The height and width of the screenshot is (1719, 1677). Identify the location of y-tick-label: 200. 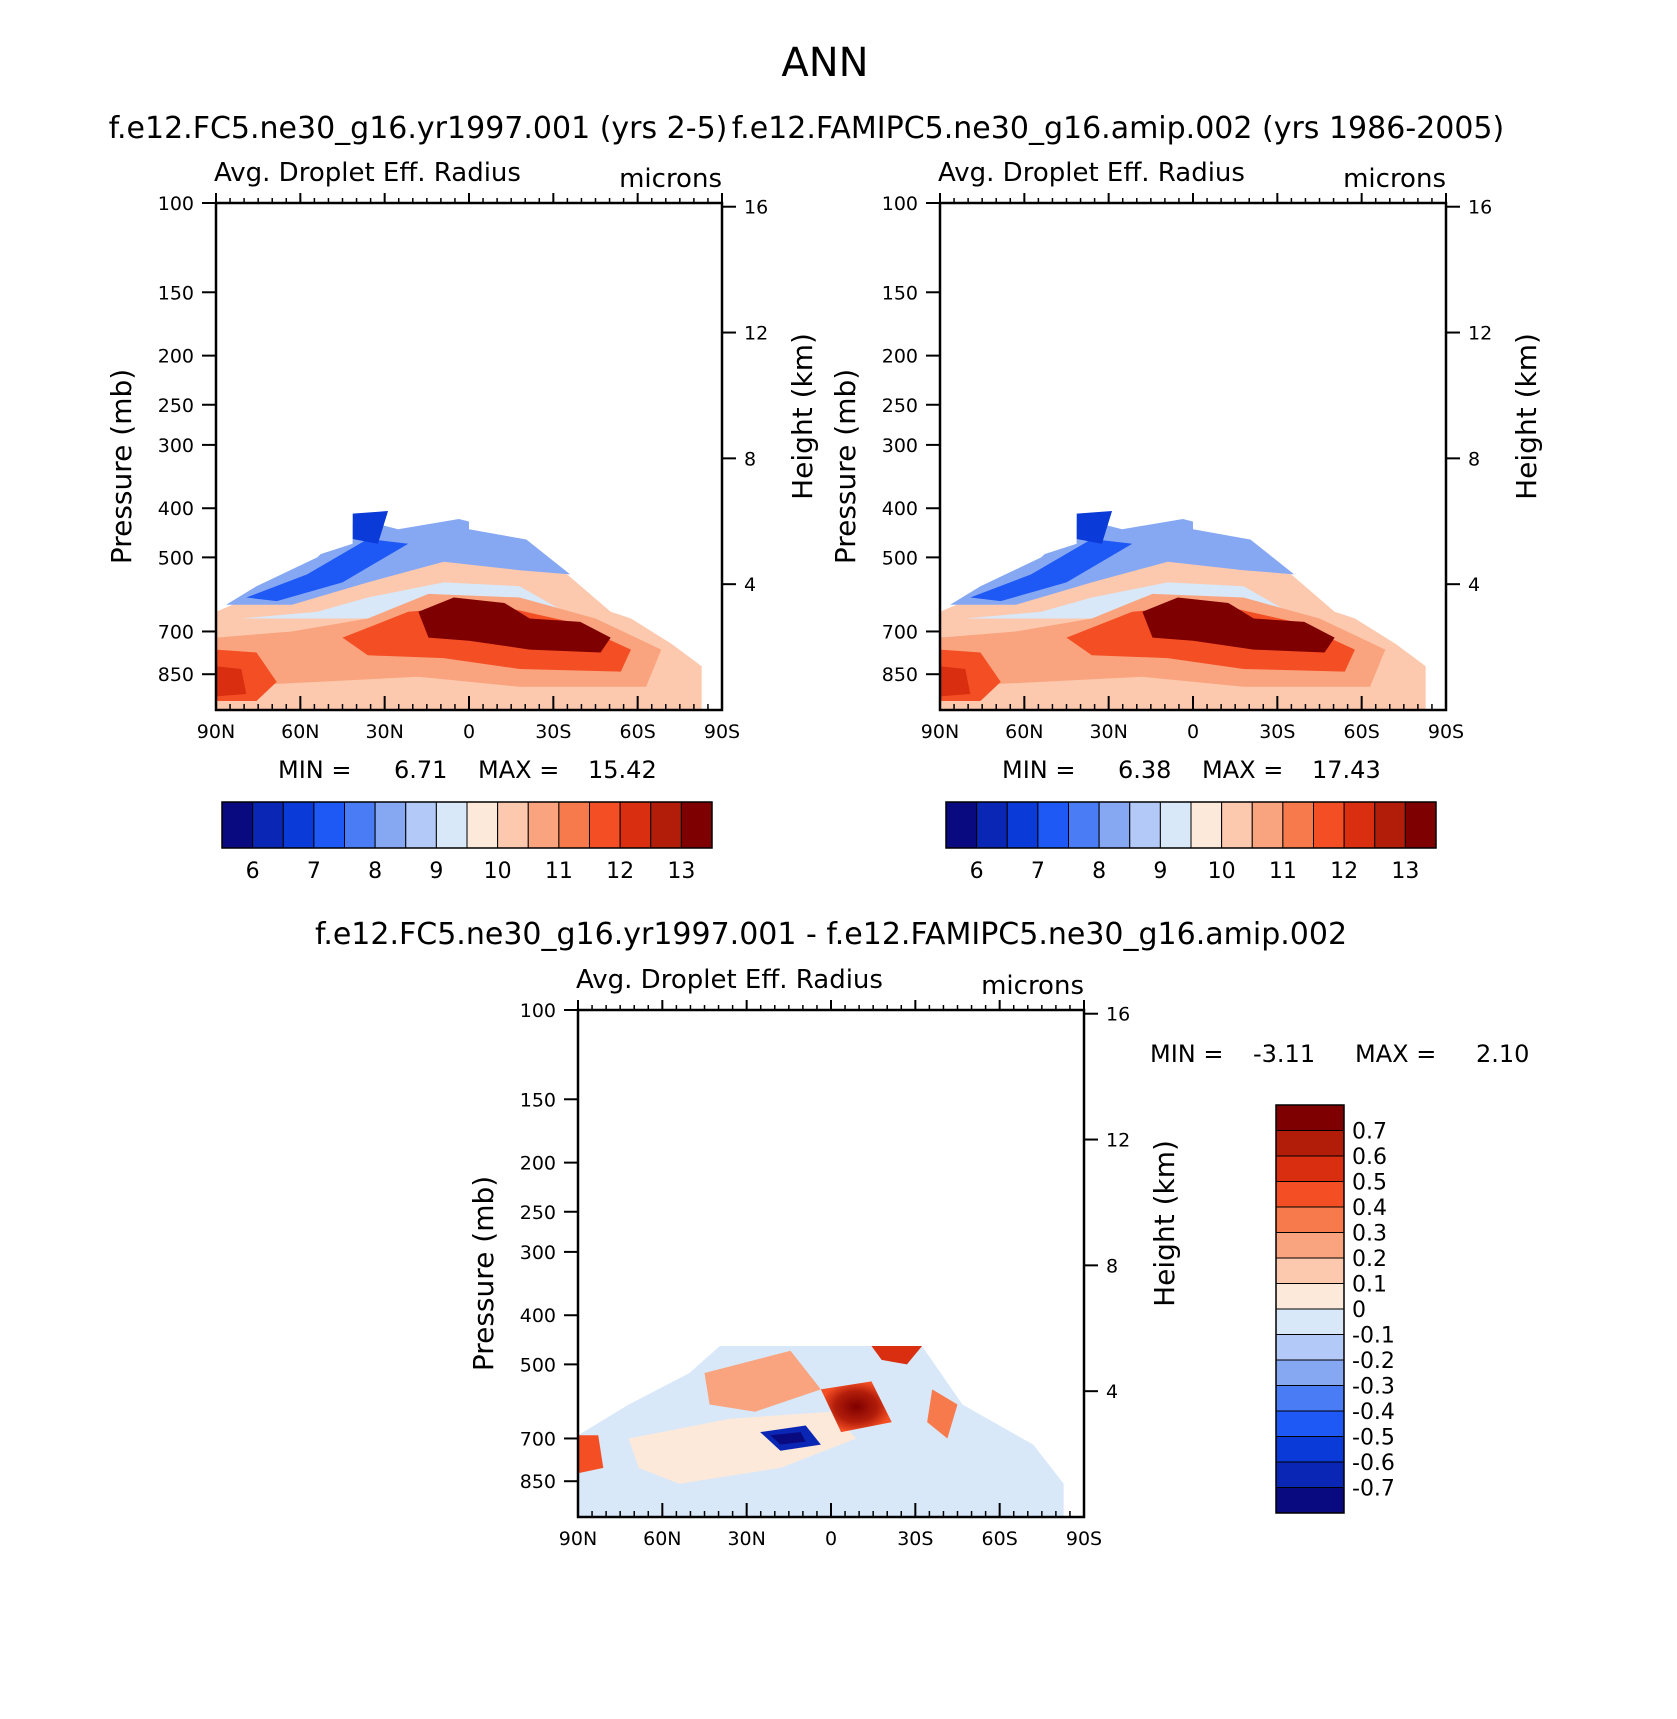
(176, 357).